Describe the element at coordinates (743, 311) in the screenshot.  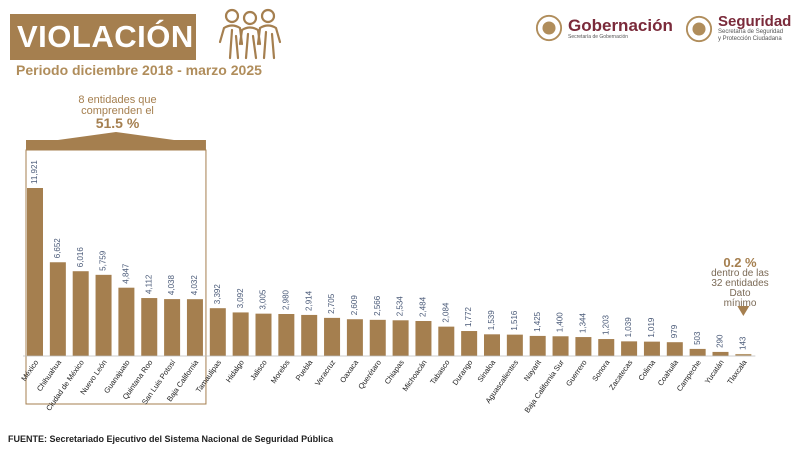
I see `minimum-arrow` at that location.